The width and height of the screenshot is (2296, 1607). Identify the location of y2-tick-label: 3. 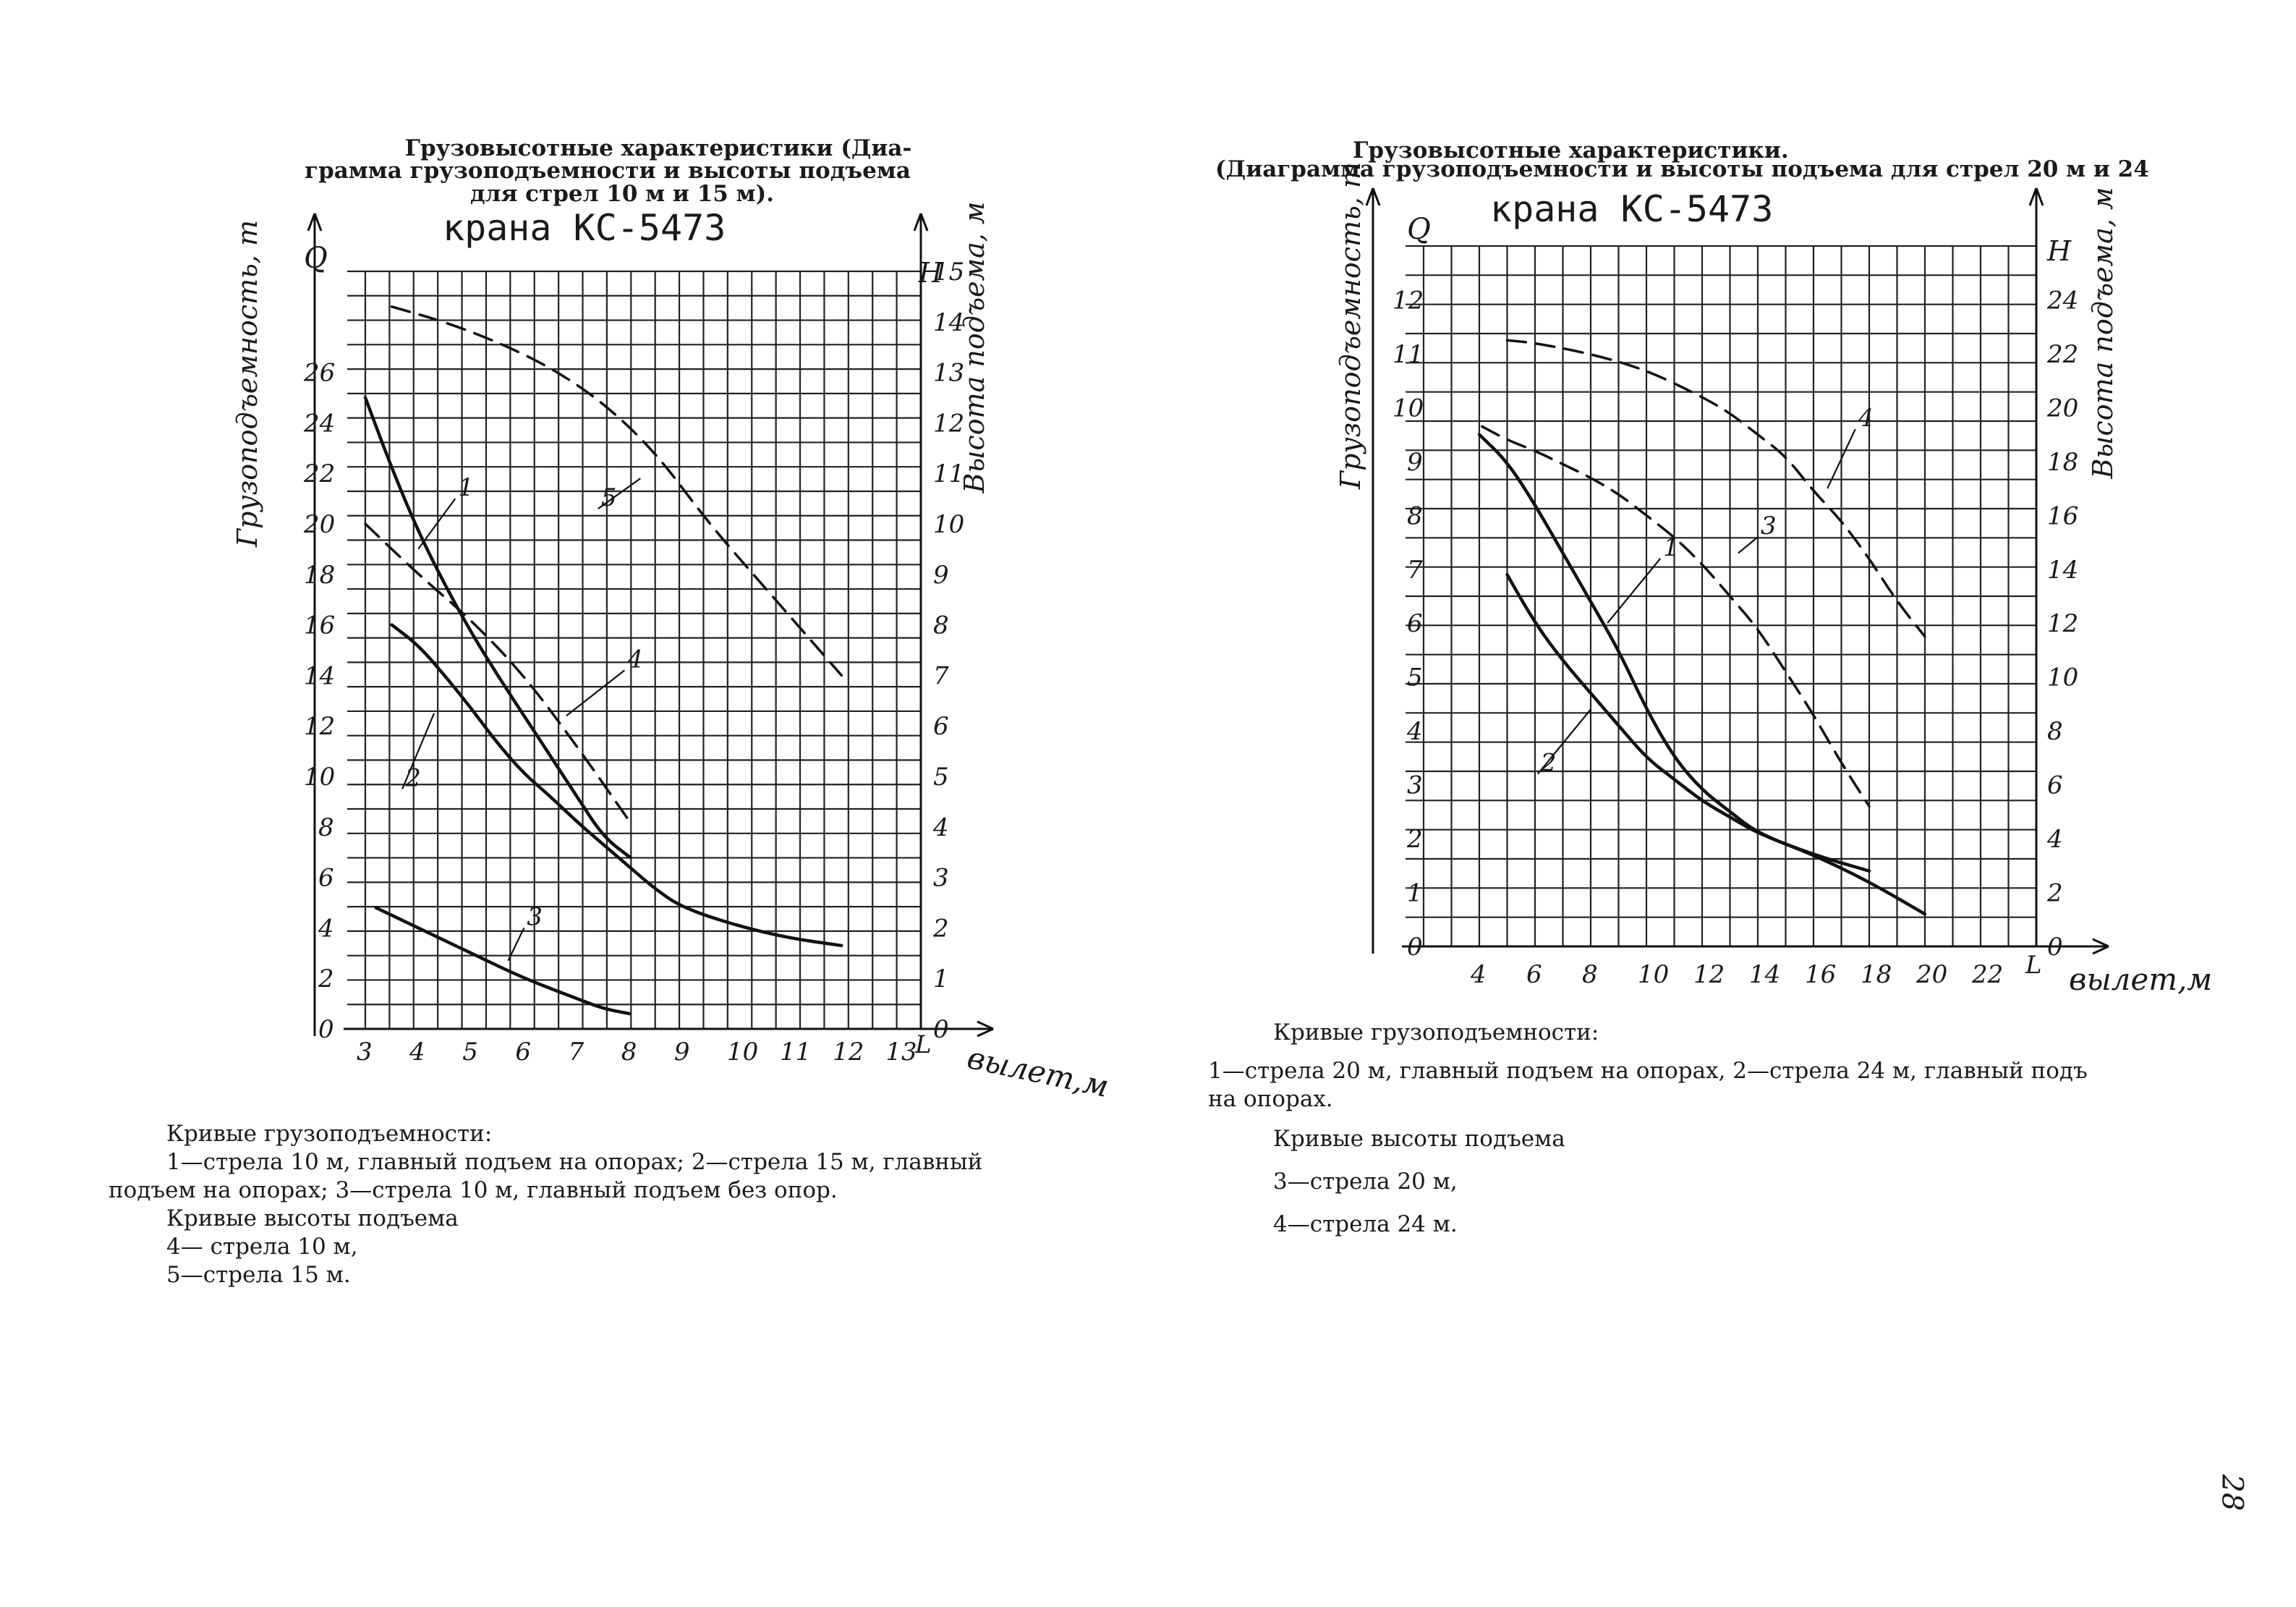
(941, 879).